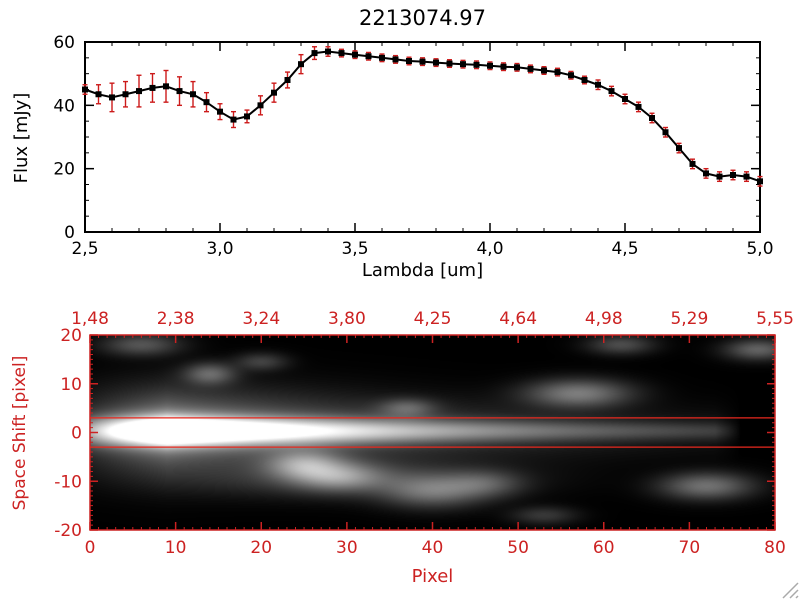  I want to click on plot-title: 2213074.97, so click(422, 18).